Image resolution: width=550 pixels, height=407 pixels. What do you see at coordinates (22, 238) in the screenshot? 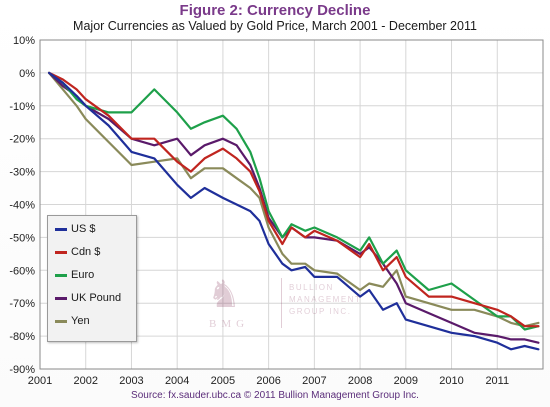
I see `y-tick-label: -50%` at bounding box center [22, 238].